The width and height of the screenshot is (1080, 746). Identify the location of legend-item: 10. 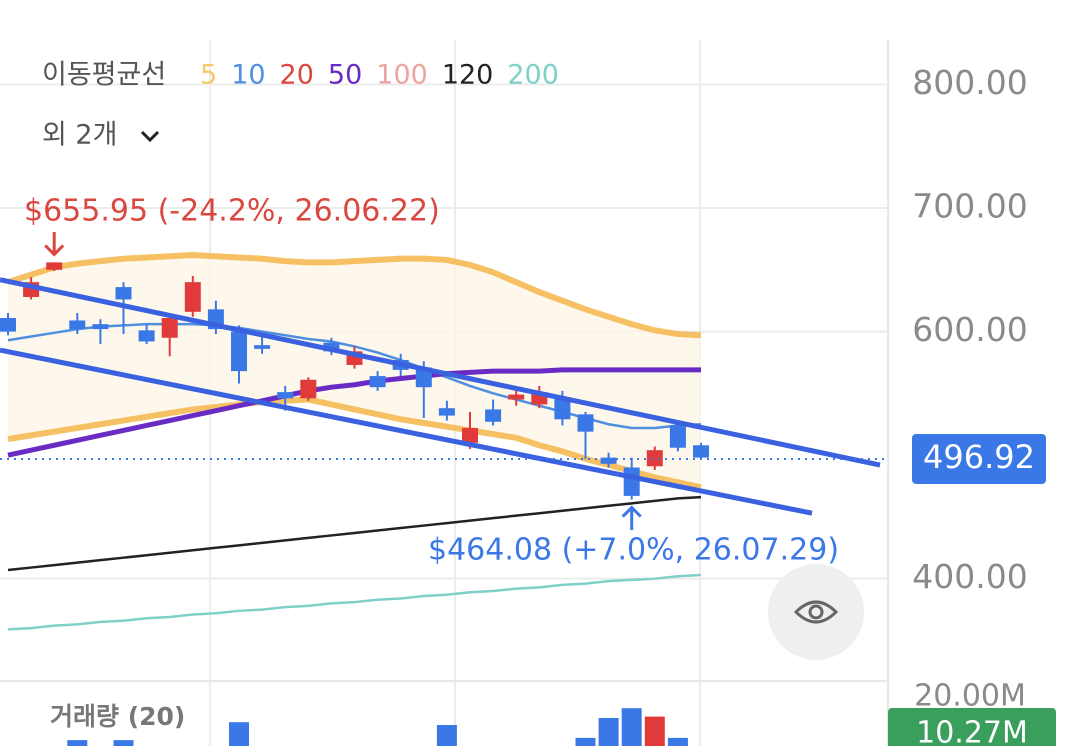
(248, 75).